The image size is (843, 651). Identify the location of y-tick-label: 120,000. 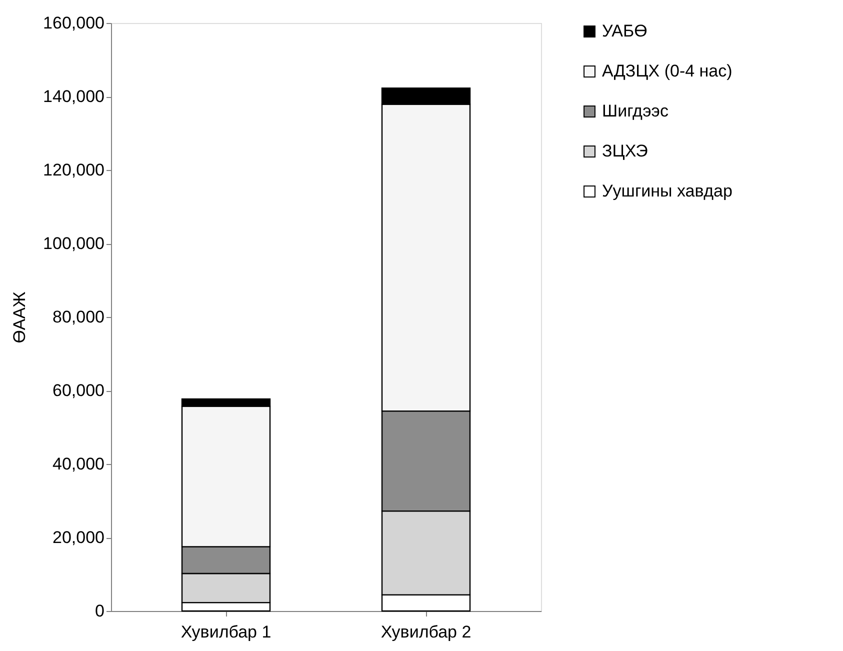
(73, 170).